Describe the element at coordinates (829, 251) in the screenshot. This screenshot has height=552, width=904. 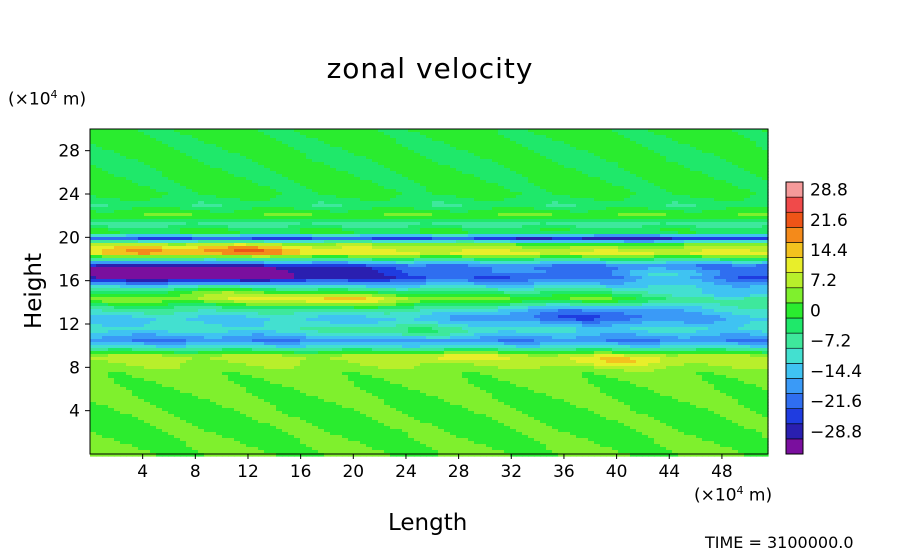
I see `colorbar-label: 14.4` at that location.